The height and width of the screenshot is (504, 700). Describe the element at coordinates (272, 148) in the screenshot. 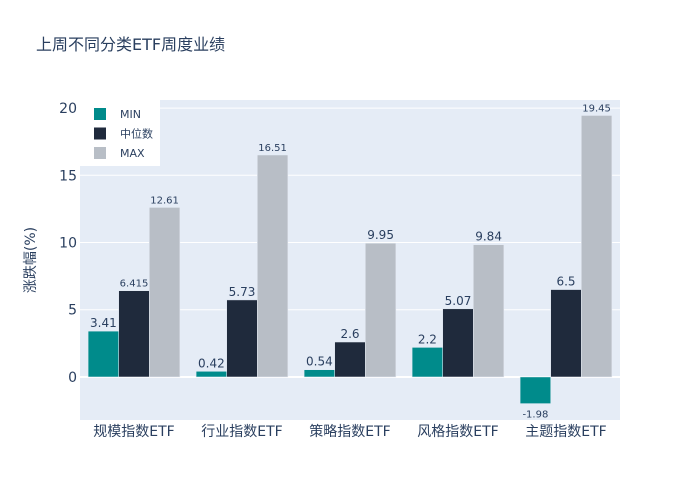

I see `bar-value-label: 16.51` at that location.